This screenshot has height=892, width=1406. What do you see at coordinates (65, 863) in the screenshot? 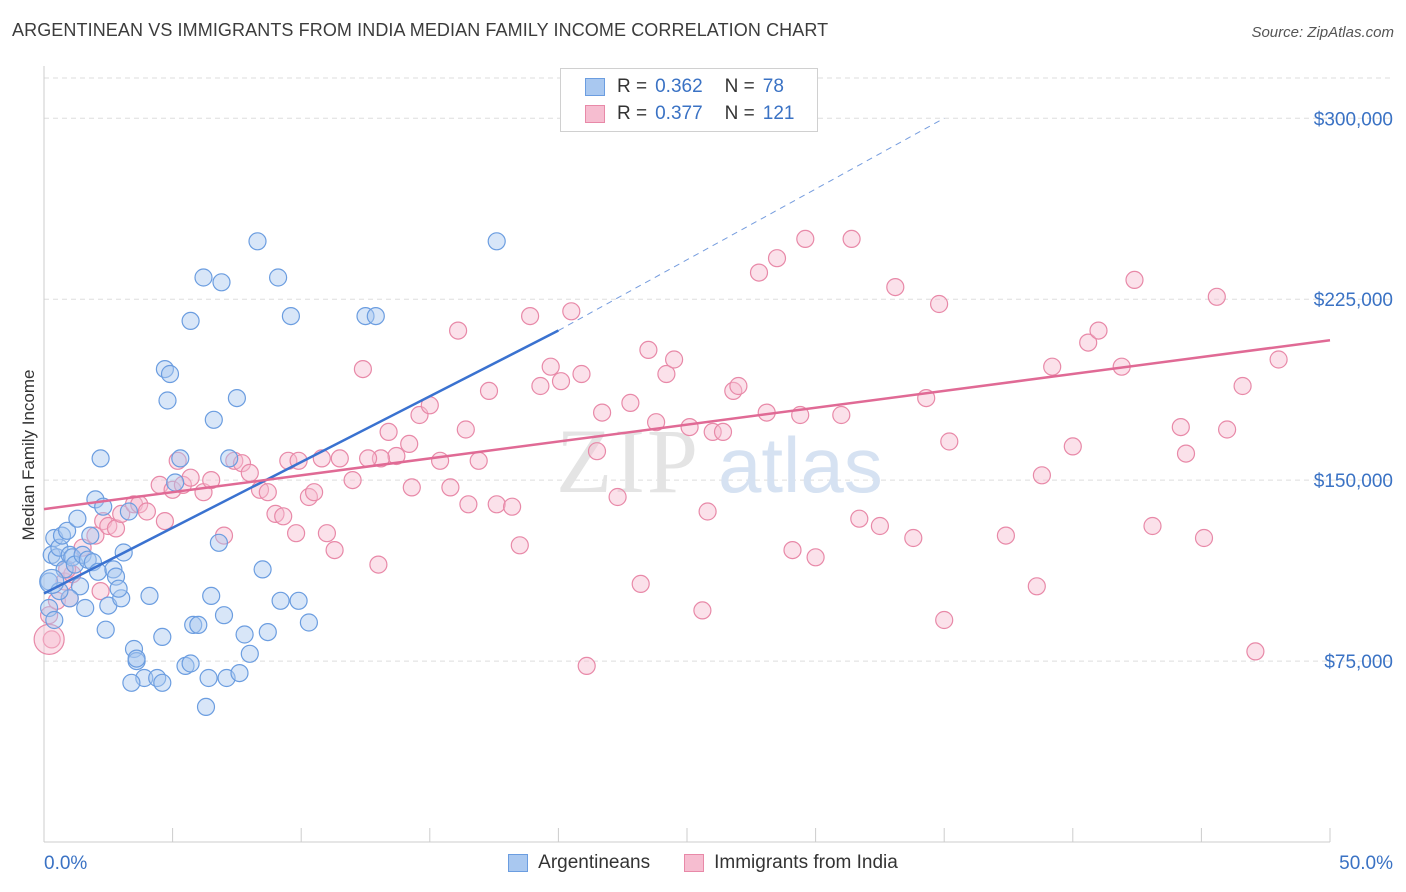
I see `x-tick-label: 0.0%` at bounding box center [65, 863].